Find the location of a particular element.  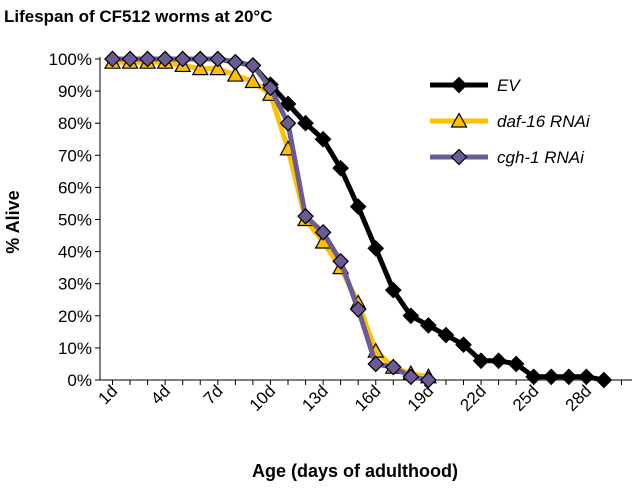

x-tick-label: 16d is located at coordinates (367, 397).